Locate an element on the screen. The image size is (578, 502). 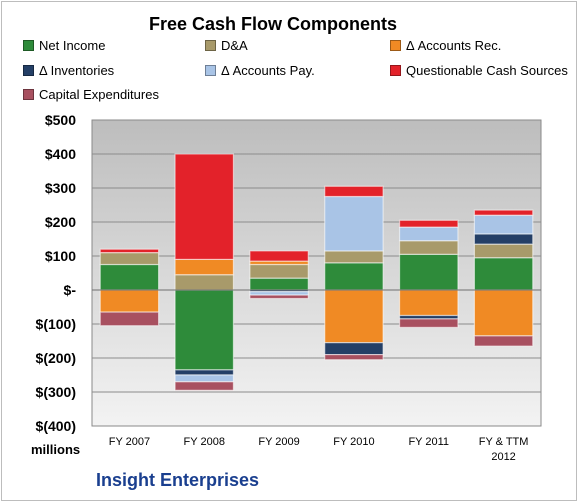
legend-swatch-net-income is located at coordinates (28, 45).